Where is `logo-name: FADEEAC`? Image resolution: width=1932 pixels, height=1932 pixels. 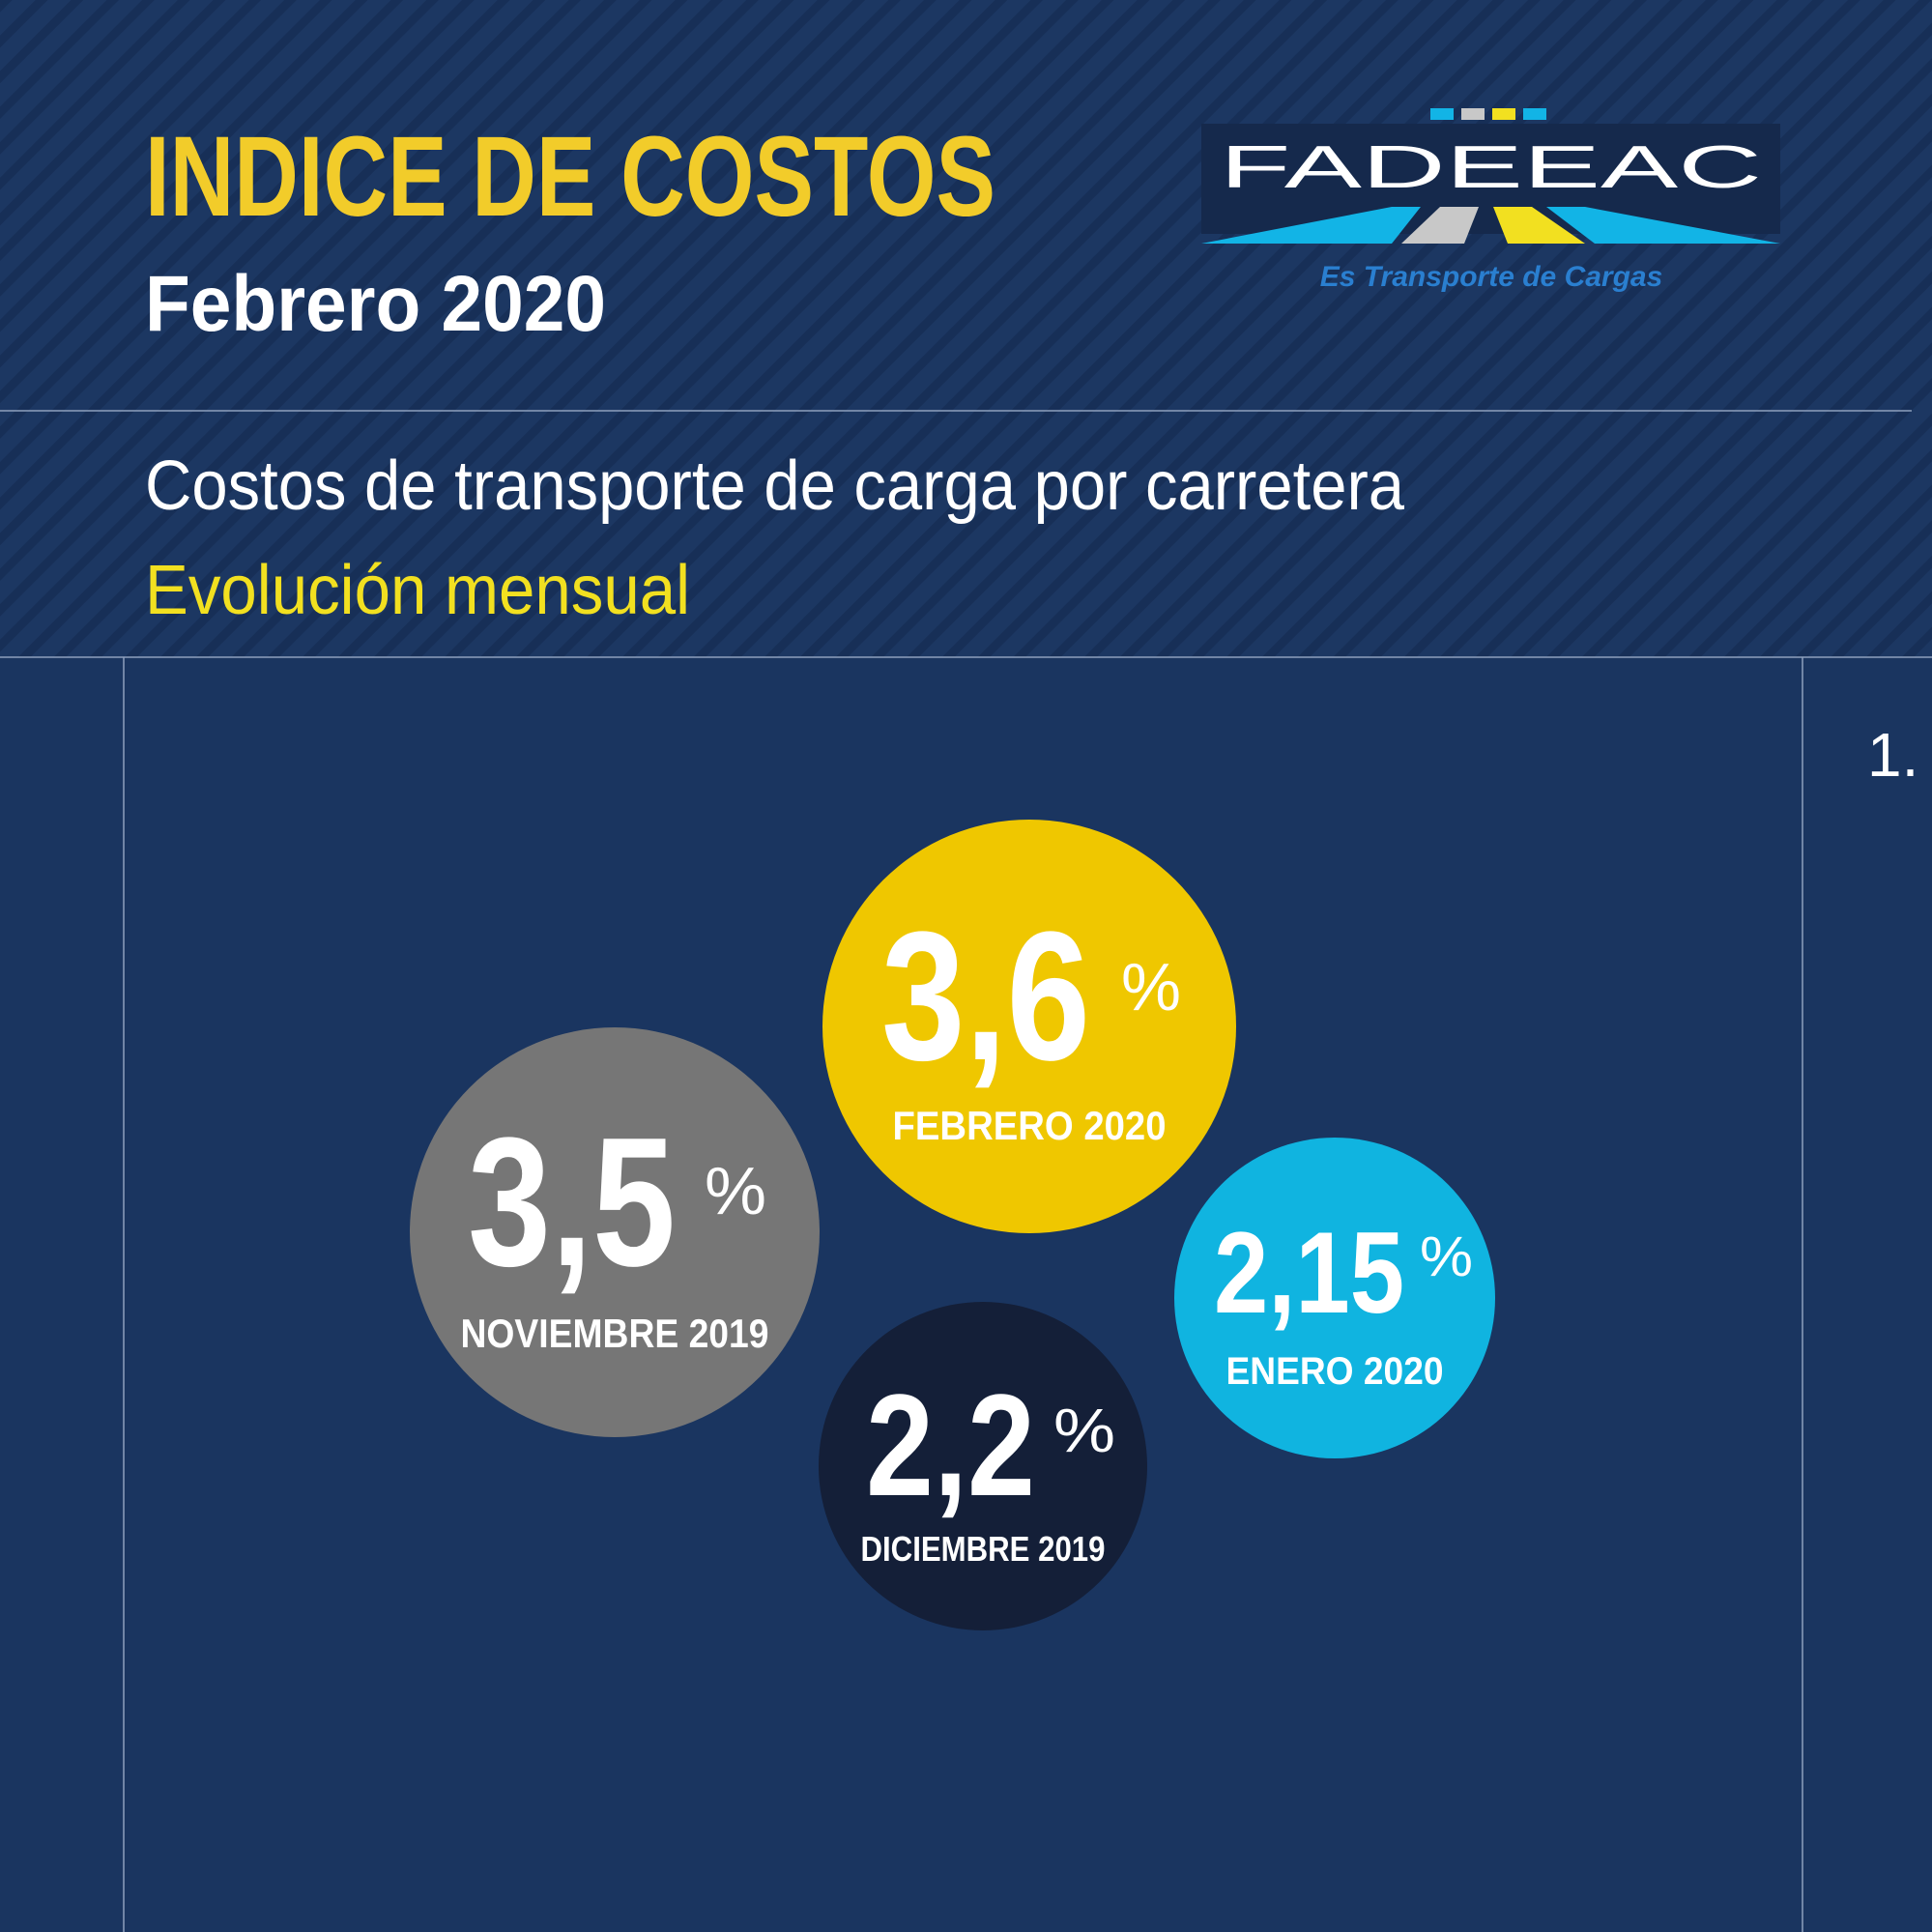 logo-name: FADEEAC is located at coordinates (1491, 167).